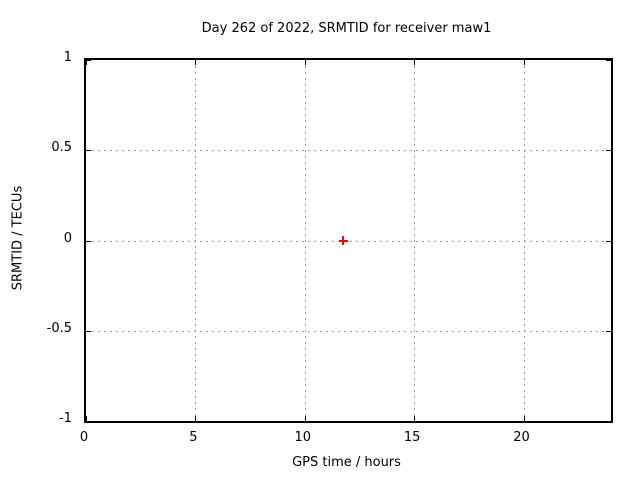 This screenshot has width=640, height=480. I want to click on x-tick-label: 15, so click(412, 437).